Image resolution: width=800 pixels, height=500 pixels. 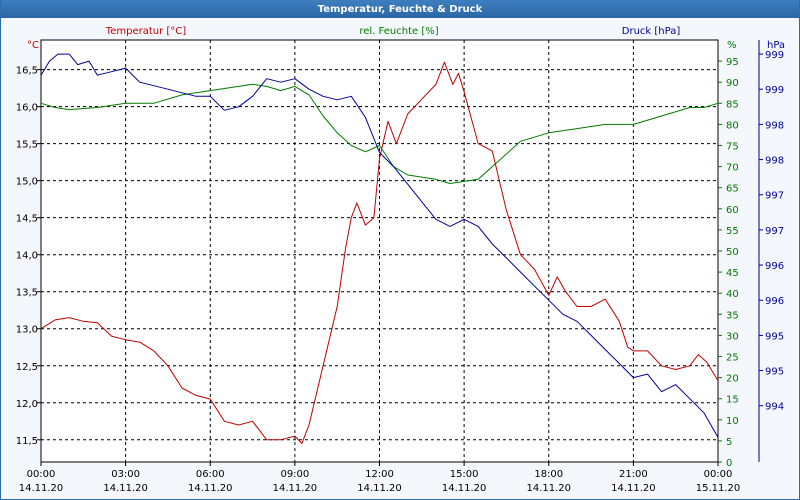 I want to click on x-tick-time: 18:00, so click(x=548, y=474).